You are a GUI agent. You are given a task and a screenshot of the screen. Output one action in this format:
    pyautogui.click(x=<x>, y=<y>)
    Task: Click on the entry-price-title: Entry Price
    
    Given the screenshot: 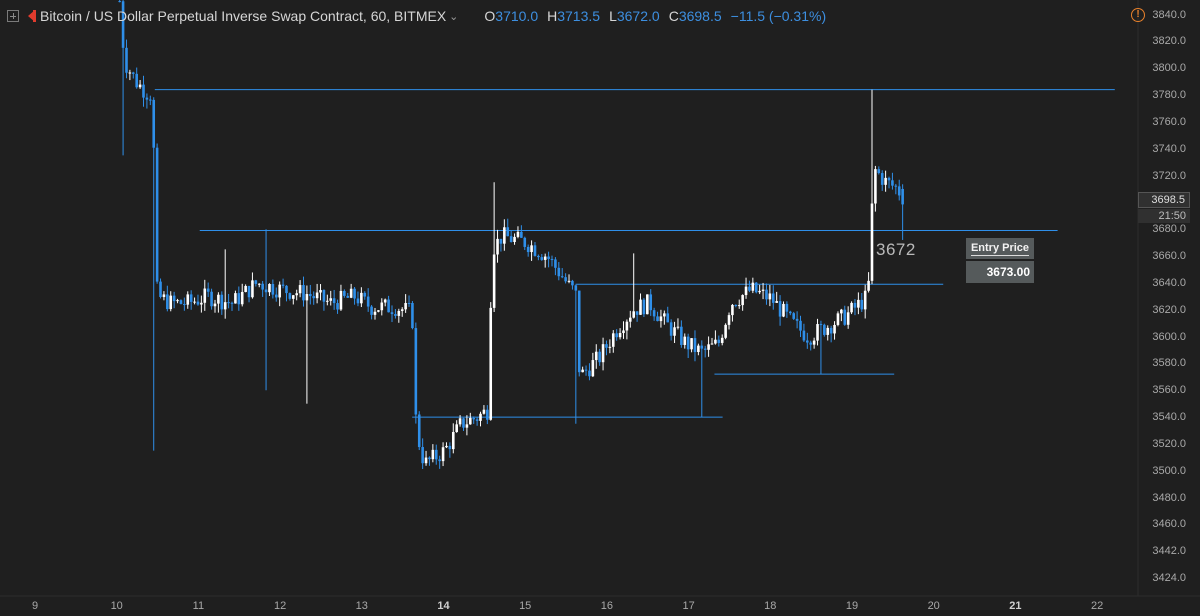 What is the action you would take?
    pyautogui.click(x=1000, y=248)
    